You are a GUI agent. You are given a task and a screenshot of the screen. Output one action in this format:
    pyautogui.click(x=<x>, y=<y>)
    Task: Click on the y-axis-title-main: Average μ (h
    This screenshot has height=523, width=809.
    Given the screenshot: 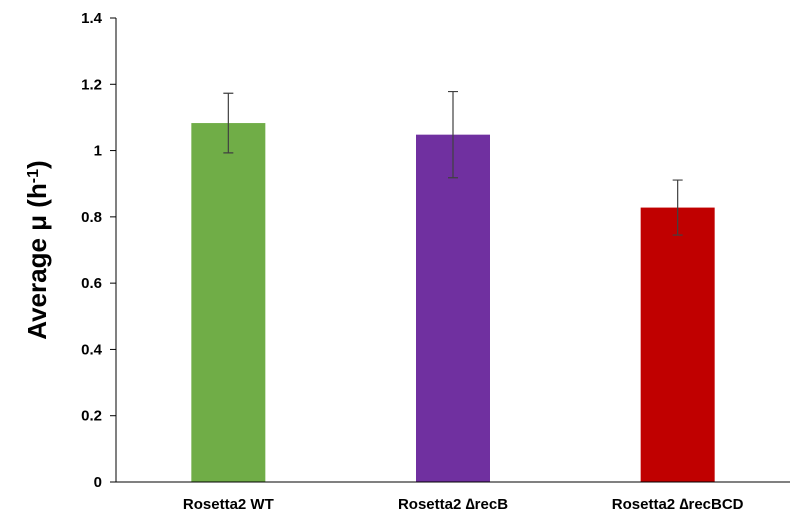 What is the action you would take?
    pyautogui.click(x=37, y=261)
    